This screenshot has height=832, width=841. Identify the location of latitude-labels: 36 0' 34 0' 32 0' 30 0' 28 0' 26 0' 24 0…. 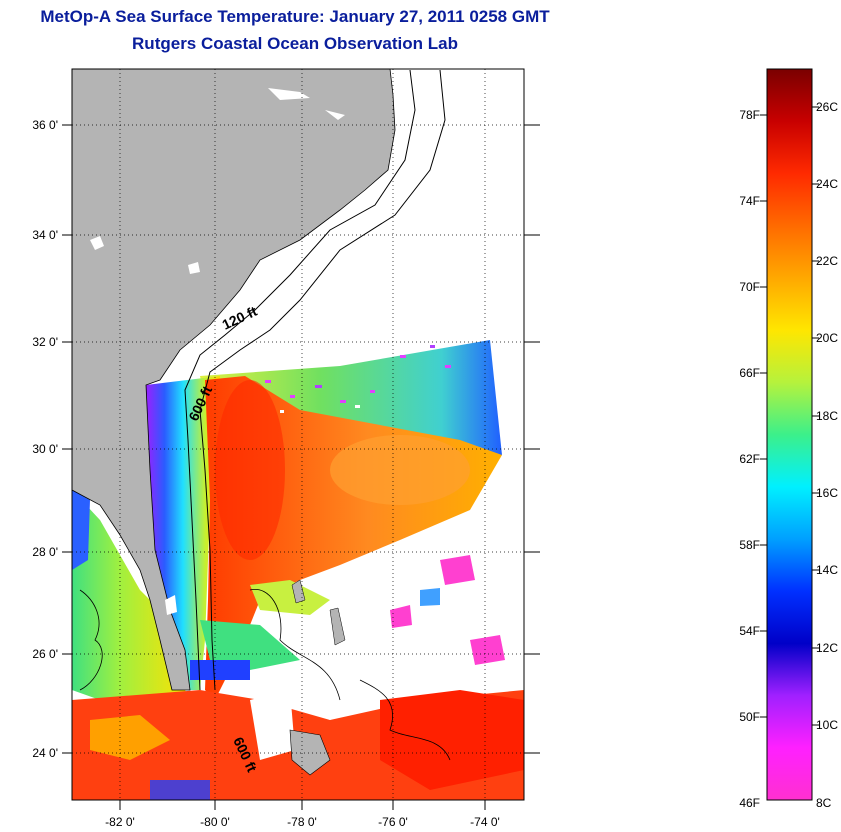
(45, 439).